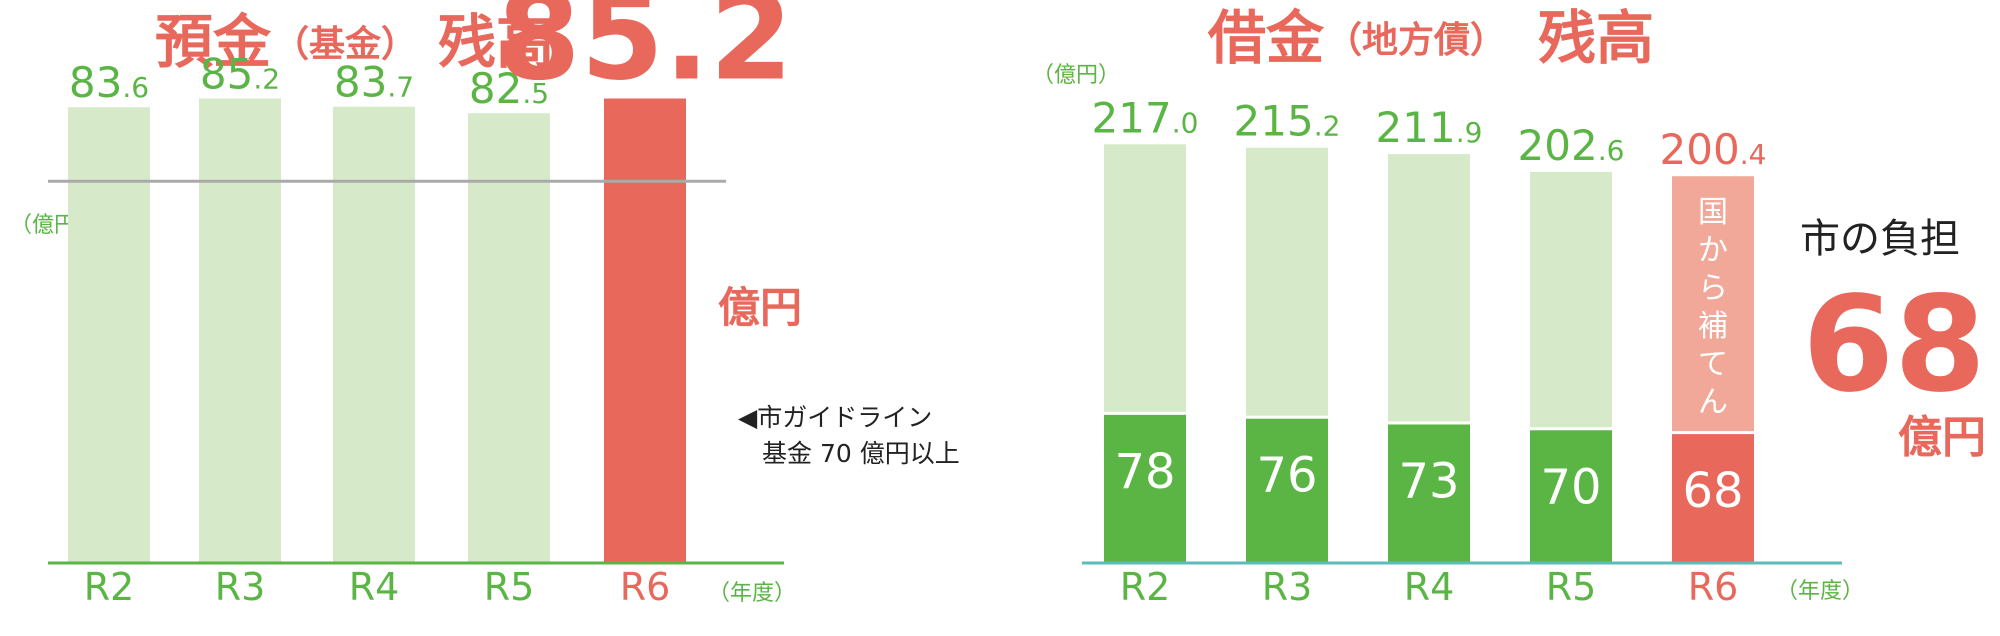 This screenshot has width=2000, height=636. Describe the element at coordinates (374, 334) in the screenshot. I see `left-bar-R4` at that location.